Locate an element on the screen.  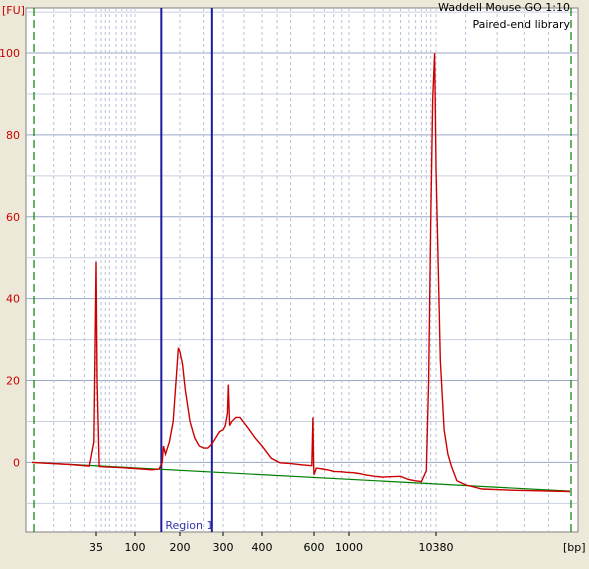
y-axis-label: [FU] is located at coordinates (13, 10).